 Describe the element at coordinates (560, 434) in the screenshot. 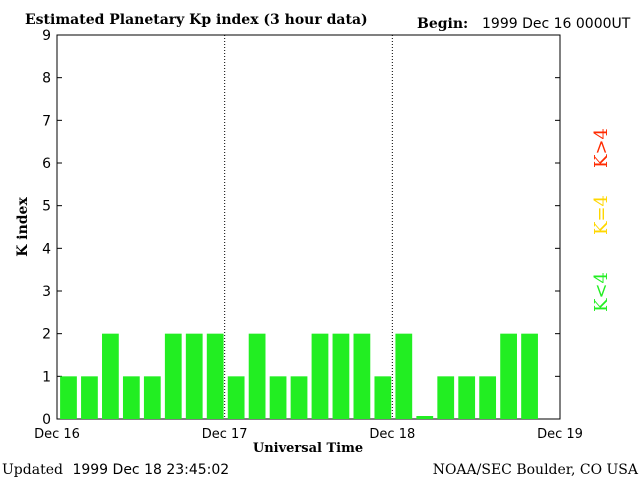

I see `x-tick-label: Dec 19` at that location.